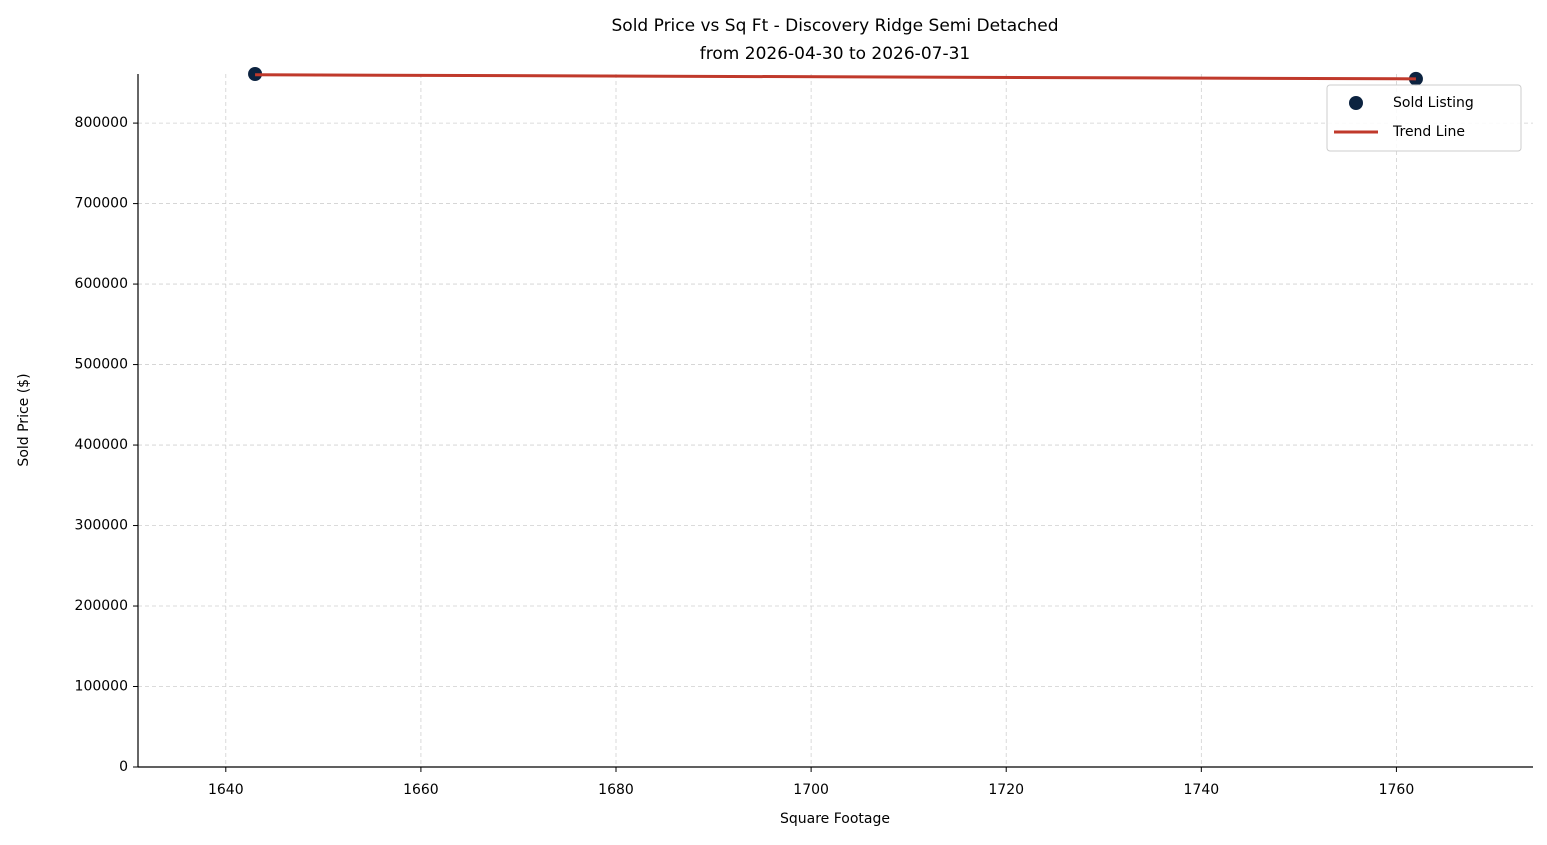 The width and height of the screenshot is (1547, 845). What do you see at coordinates (101, 204) in the screenshot?
I see `y-tick-label: 700000` at bounding box center [101, 204].